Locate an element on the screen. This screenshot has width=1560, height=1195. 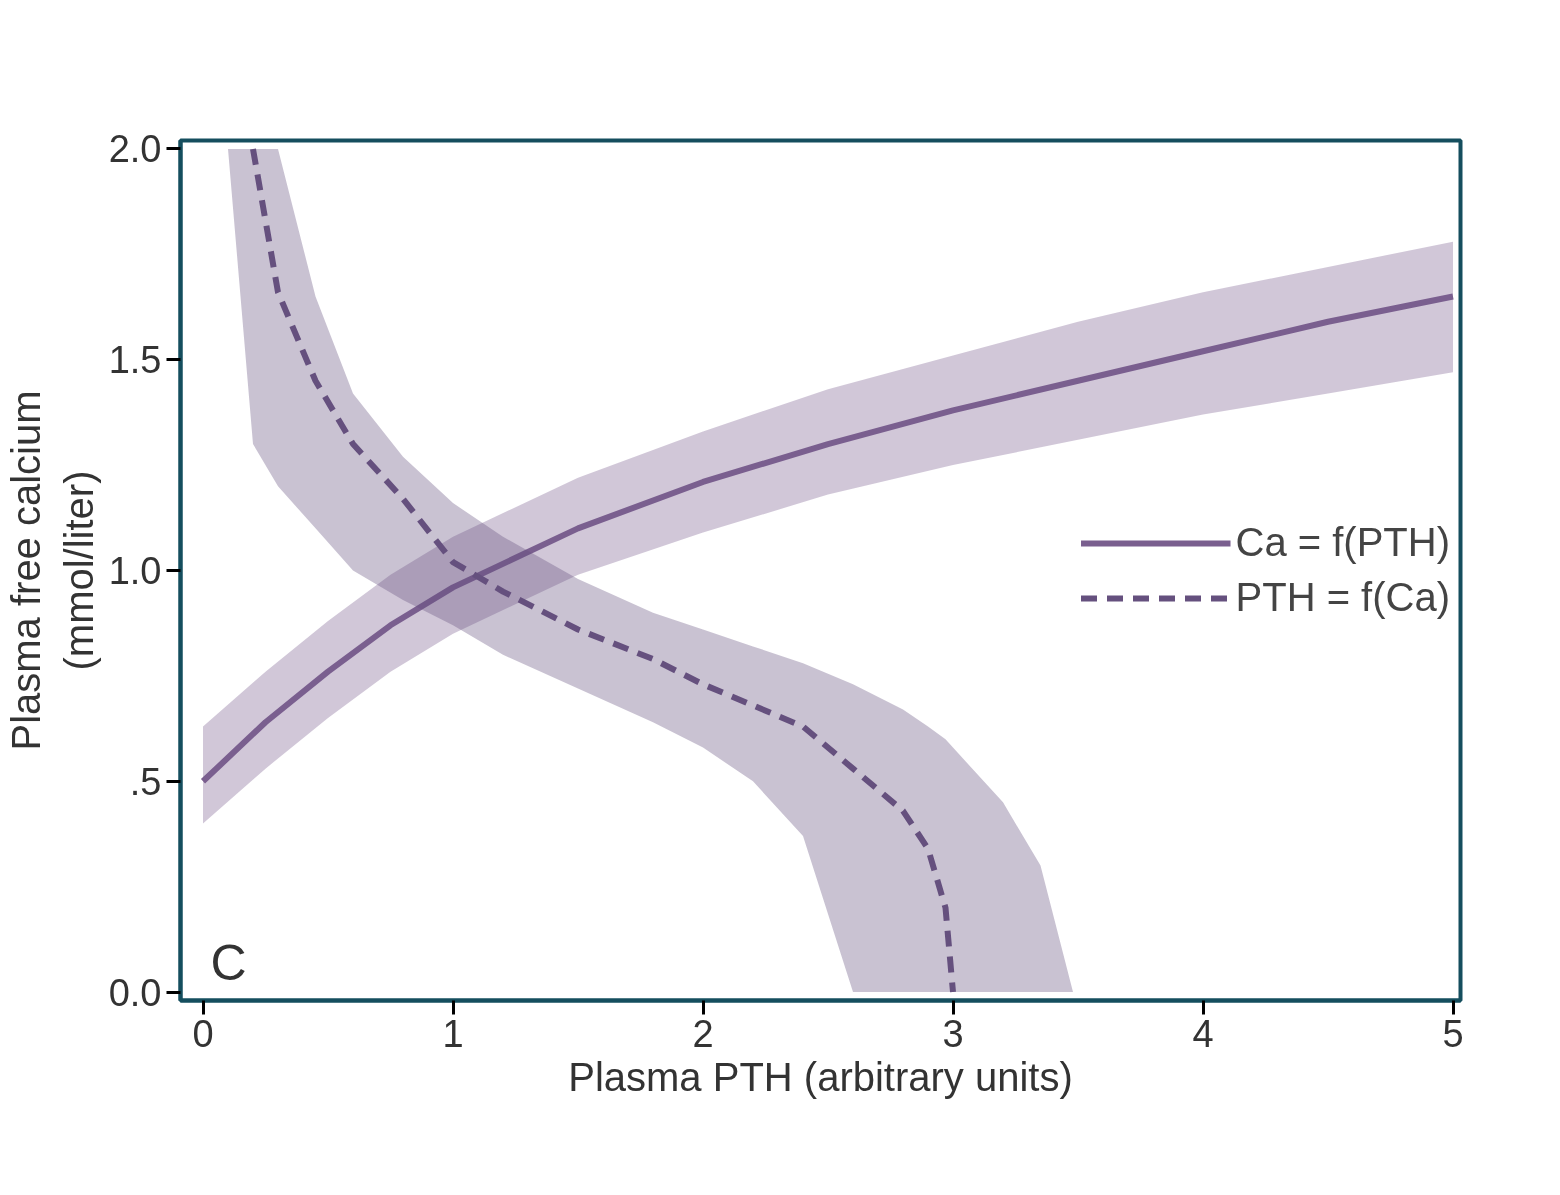
x-tick-label: 5 is located at coordinates (1453, 1033).